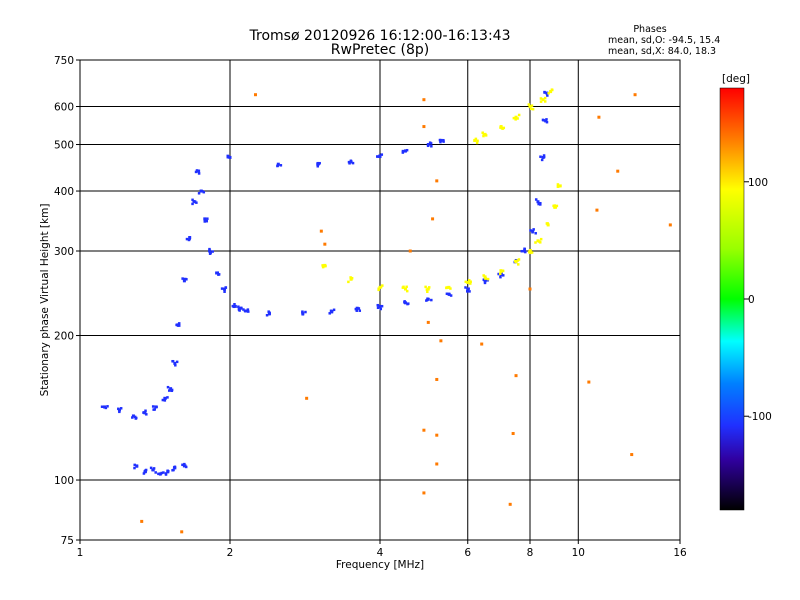 This screenshot has width=800, height=600. Describe the element at coordinates (530, 553) in the screenshot. I see `x-tick-label: 8` at that location.